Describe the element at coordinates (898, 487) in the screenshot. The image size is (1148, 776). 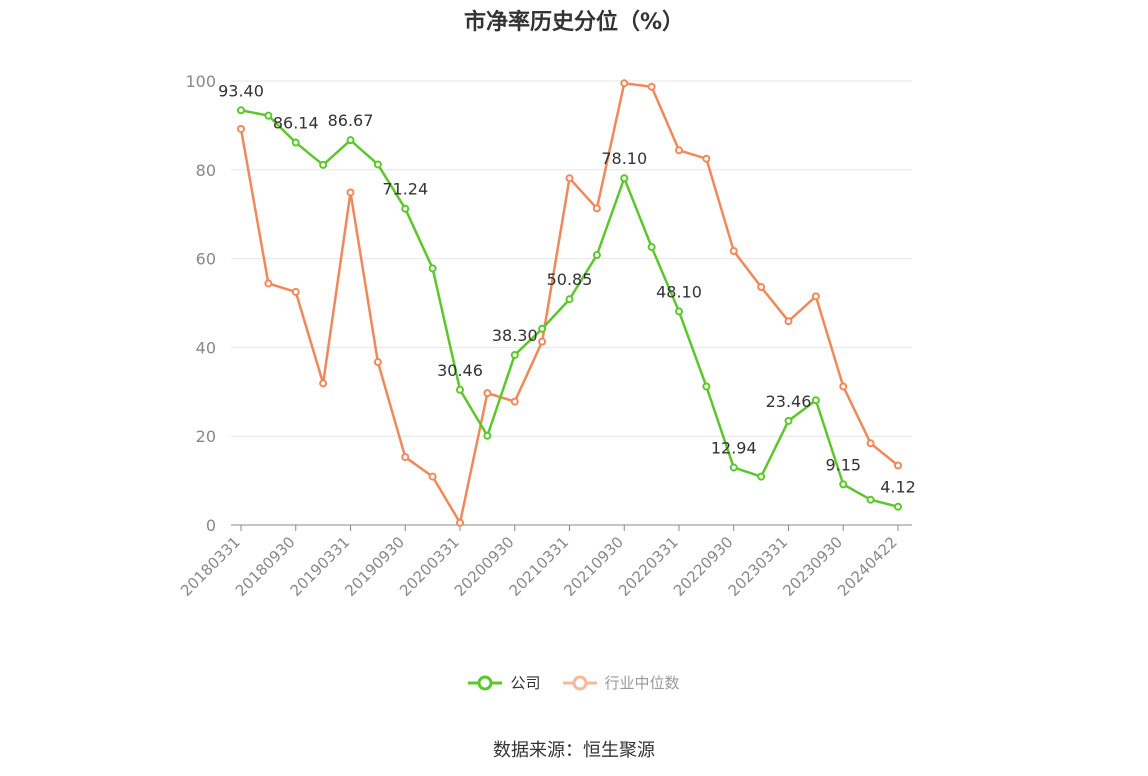
I see `data-label: 4.12` at that location.